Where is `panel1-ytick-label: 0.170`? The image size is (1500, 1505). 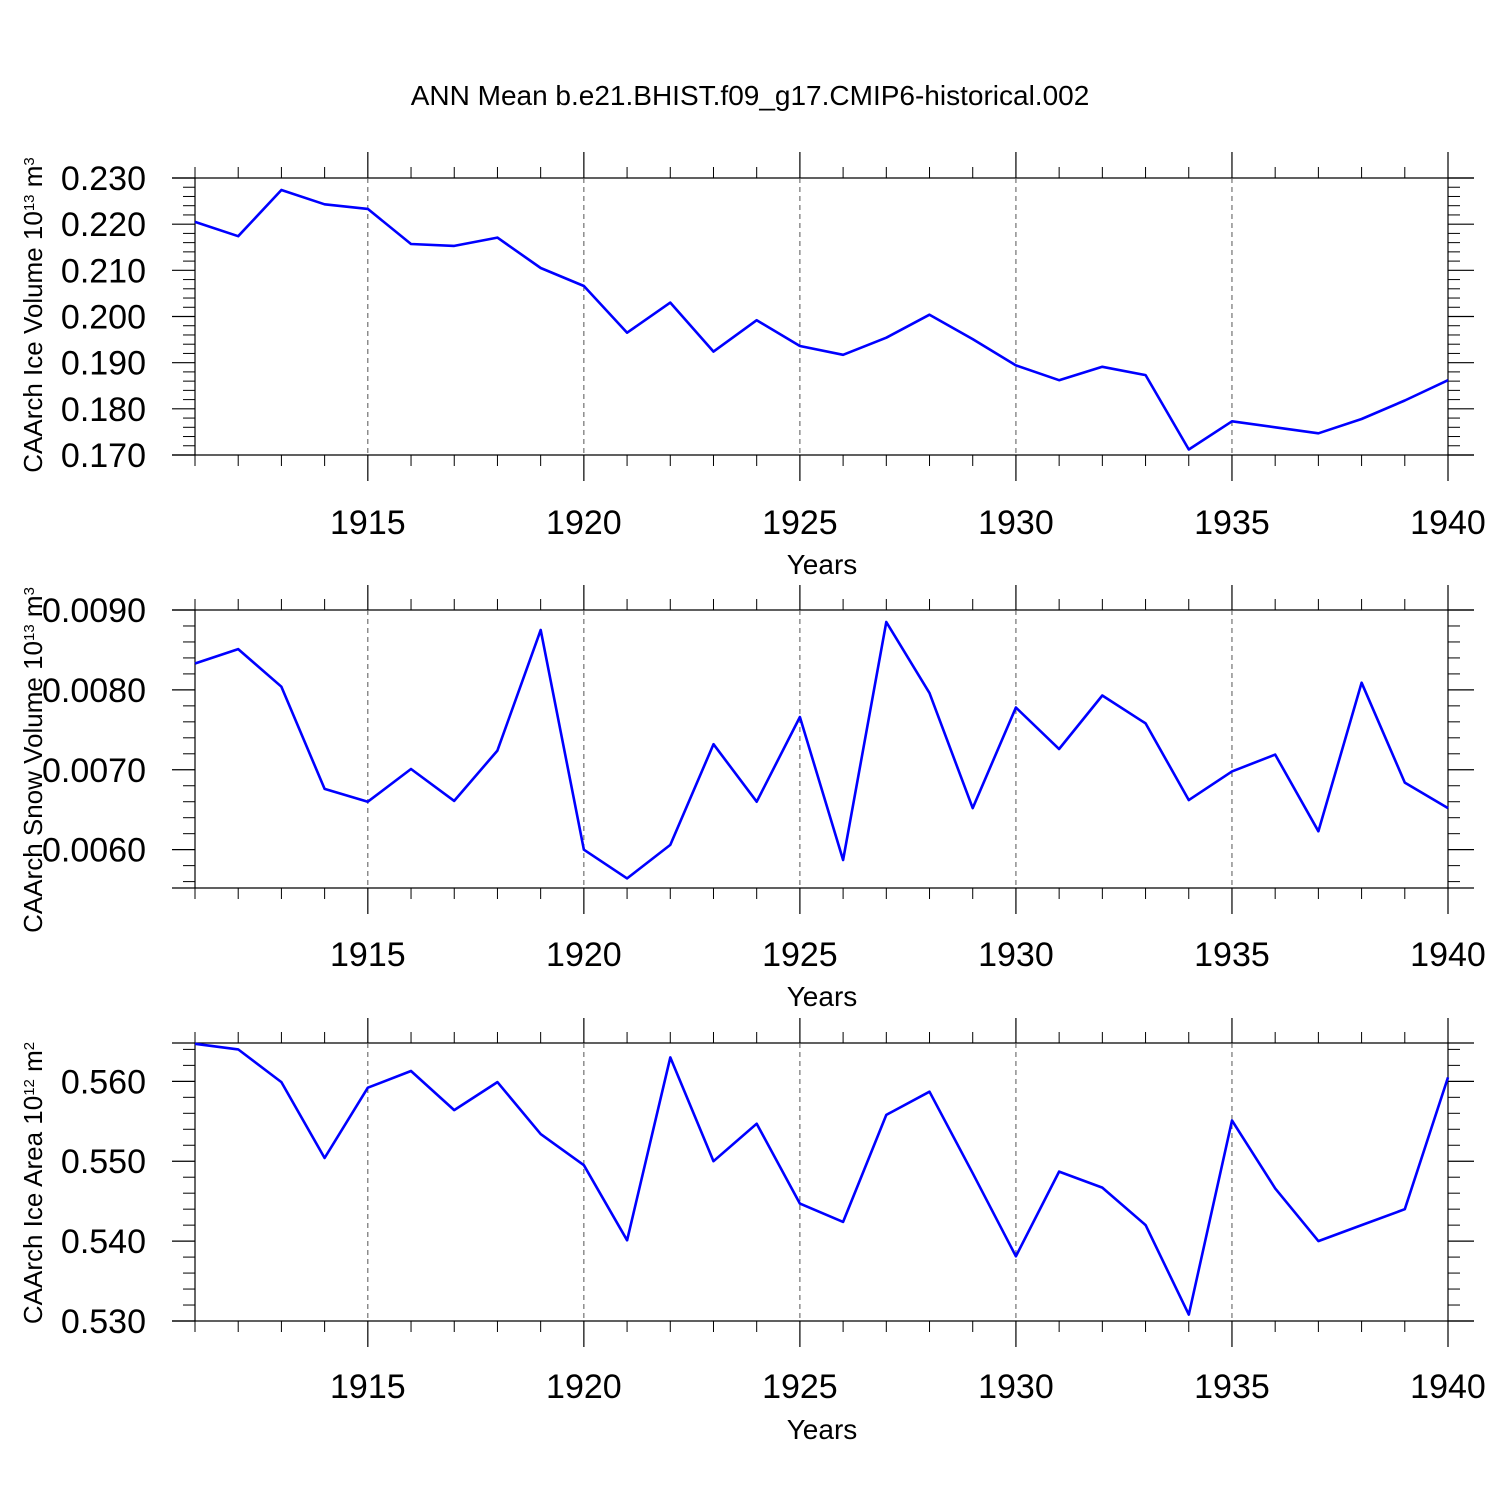 panel1-ytick-label: 0.170 is located at coordinates (103, 456).